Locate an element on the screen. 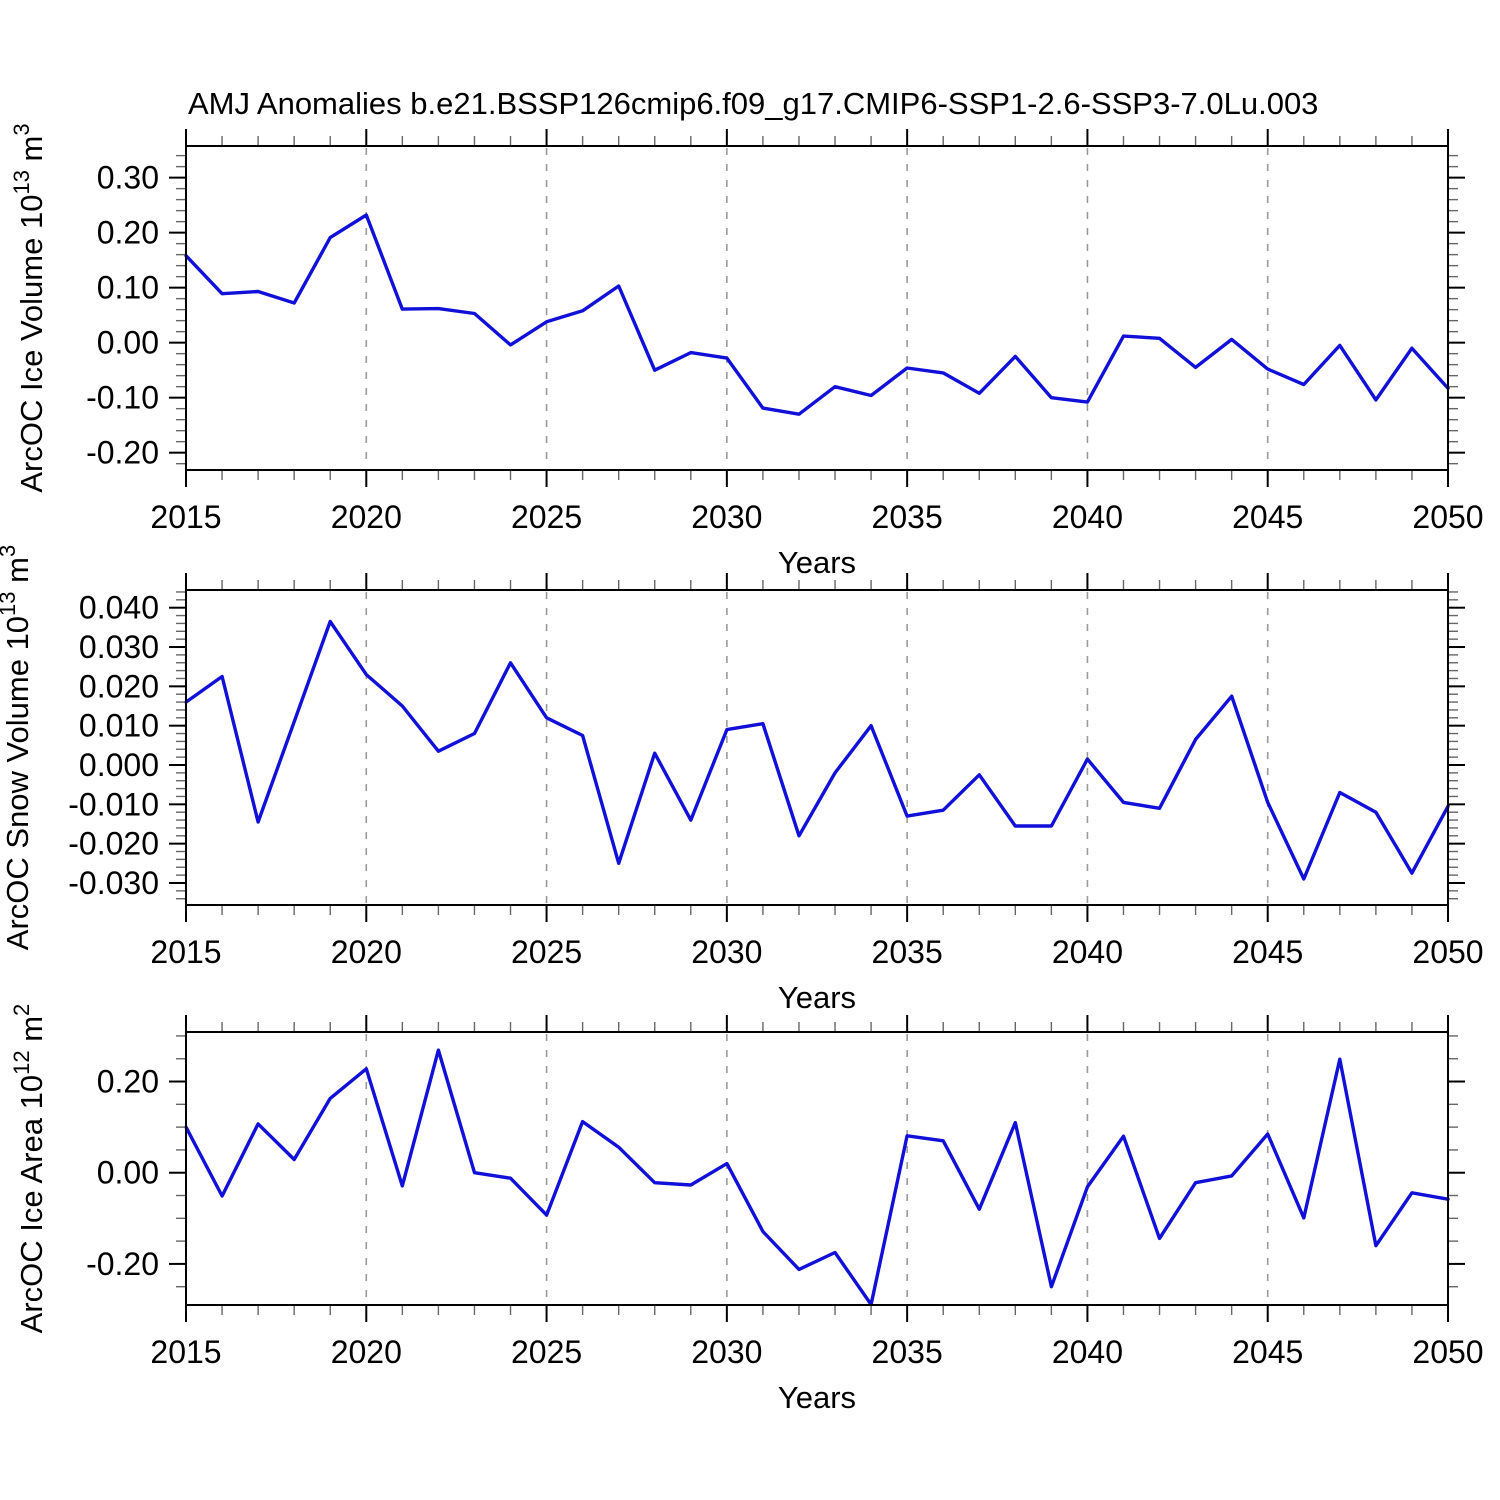 Image resolution: width=1500 pixels, height=1500 pixels. arcoc-ice-volume-line is located at coordinates (817, 314).